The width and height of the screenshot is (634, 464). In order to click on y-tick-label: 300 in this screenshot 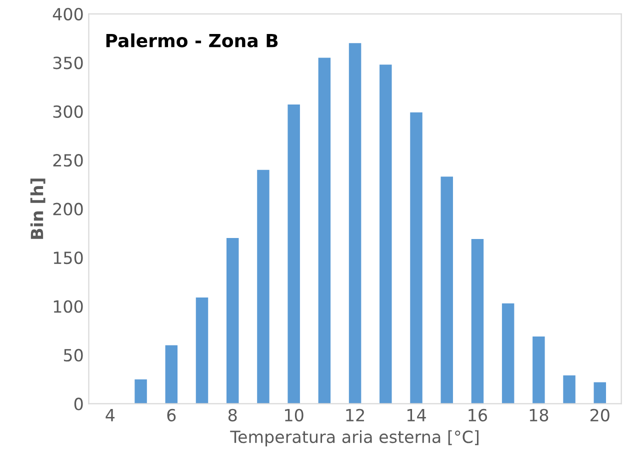, I will do `click(68, 111)`.